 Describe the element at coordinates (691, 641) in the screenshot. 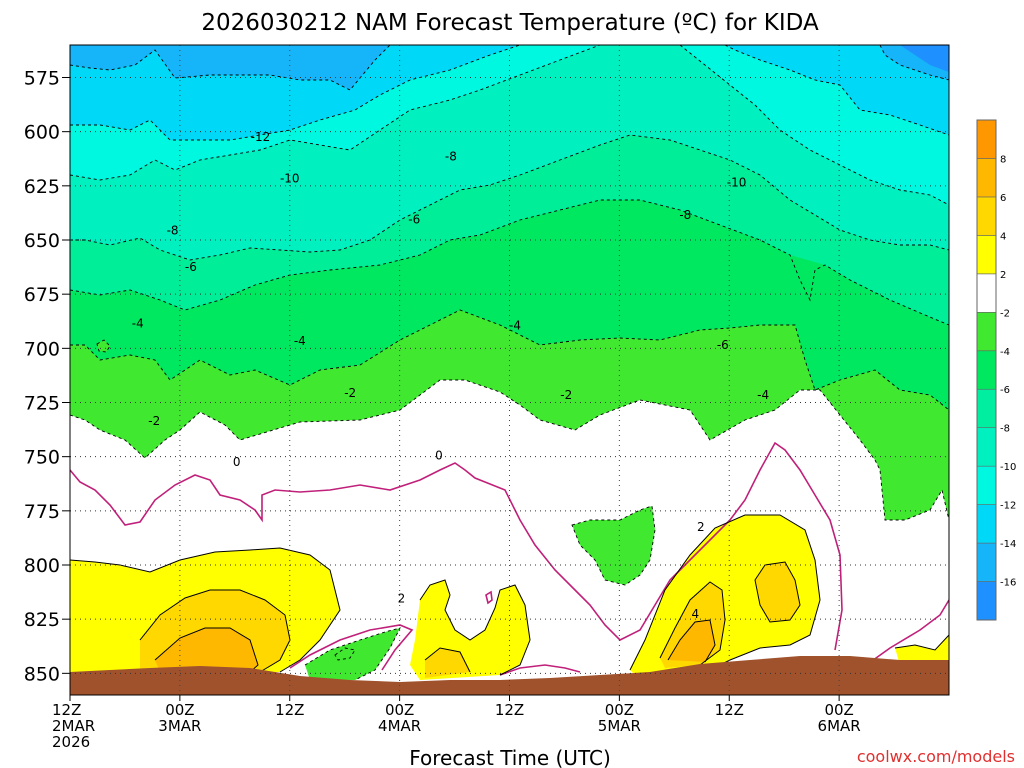

I see `band-6-8-right` at that location.